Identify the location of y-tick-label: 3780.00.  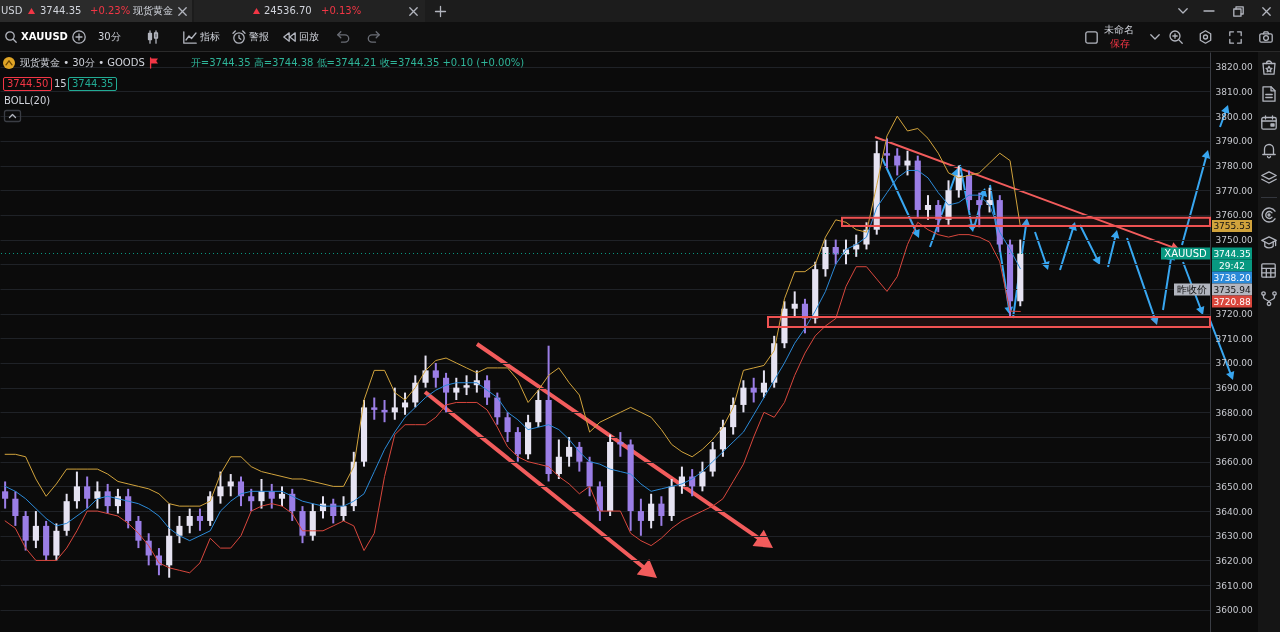
(1234, 166).